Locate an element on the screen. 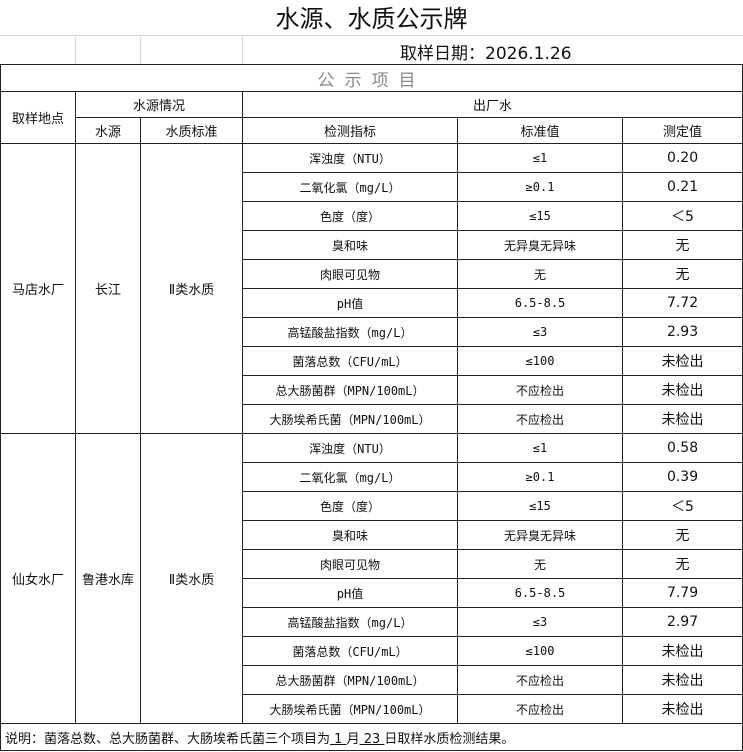 The image size is (743, 752). header-source: 水源 is located at coordinates (108, 130).